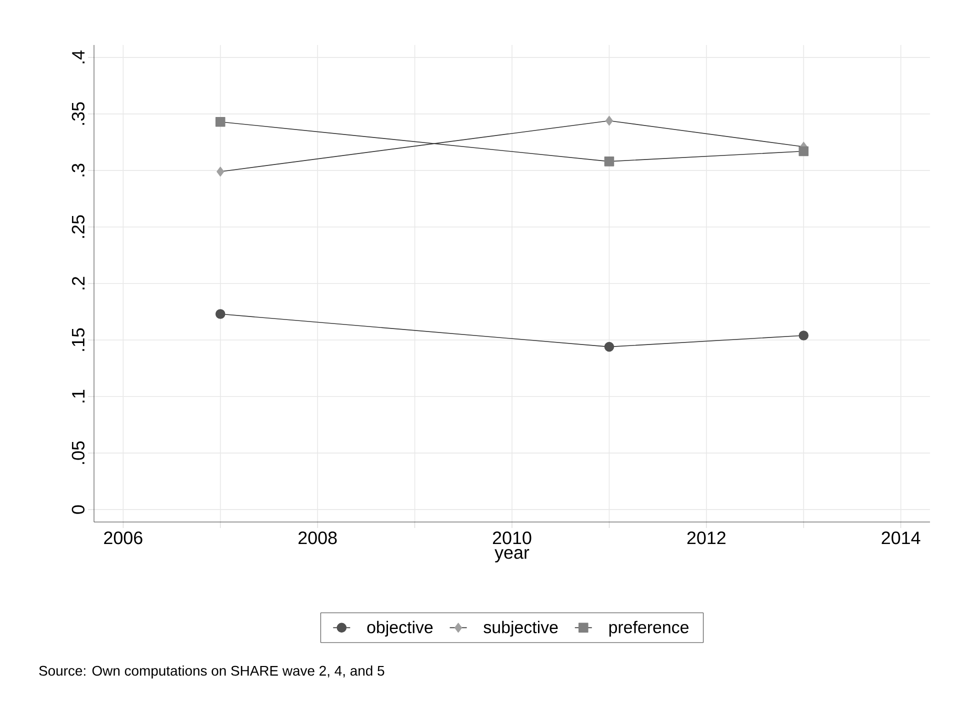 The height and width of the screenshot is (701, 955). What do you see at coordinates (78, 57) in the screenshot?
I see `y-tick-label: .4` at bounding box center [78, 57].